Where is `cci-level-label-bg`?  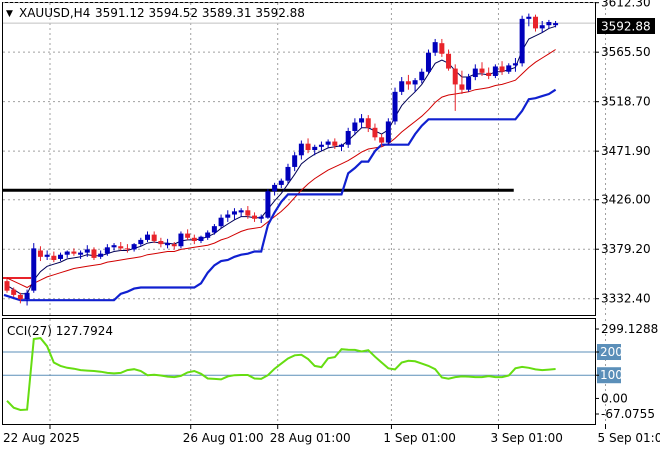
cci-level-label-bg is located at coordinates (609, 352).